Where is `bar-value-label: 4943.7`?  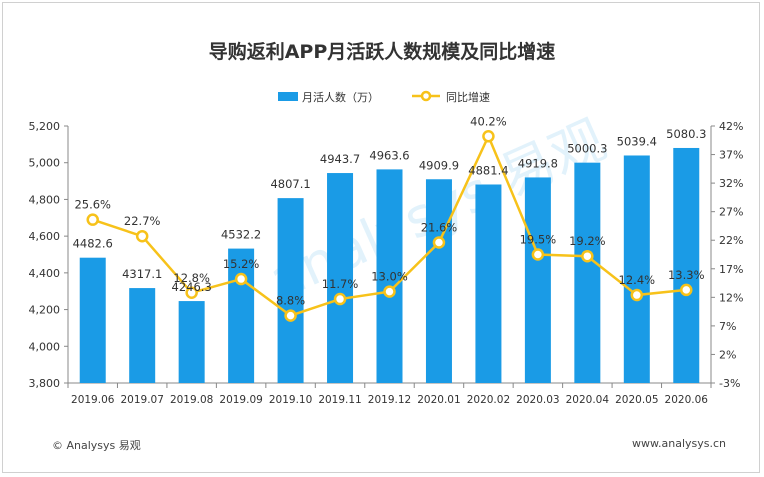 bar-value-label: 4943.7 is located at coordinates (340, 159).